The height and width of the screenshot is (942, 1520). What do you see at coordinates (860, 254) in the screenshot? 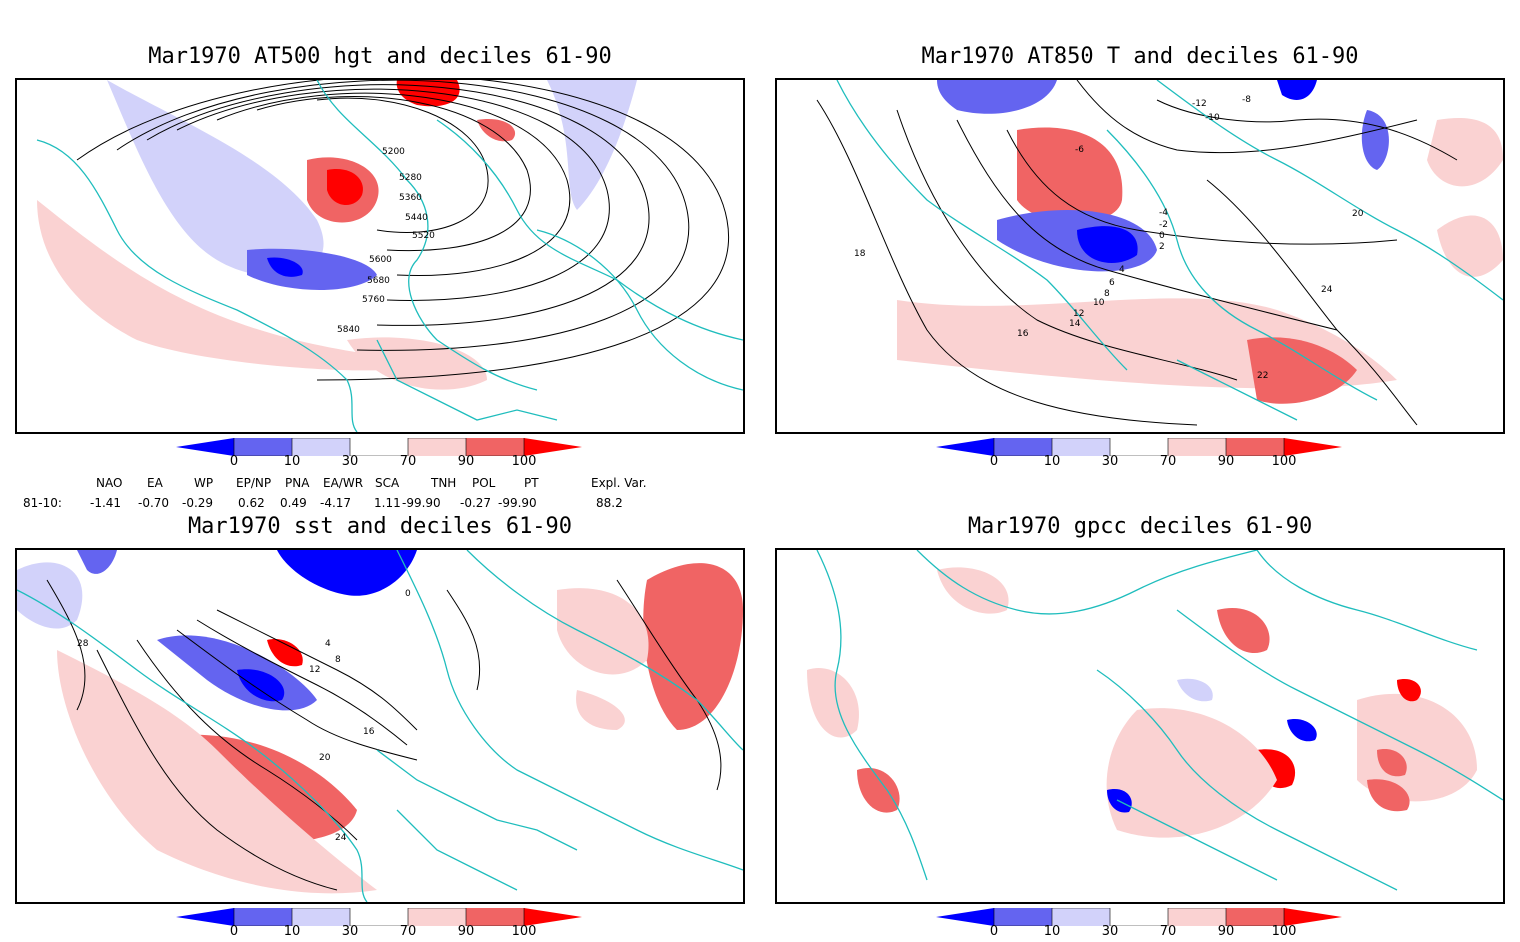
I see `contour-label: 18` at bounding box center [860, 254].